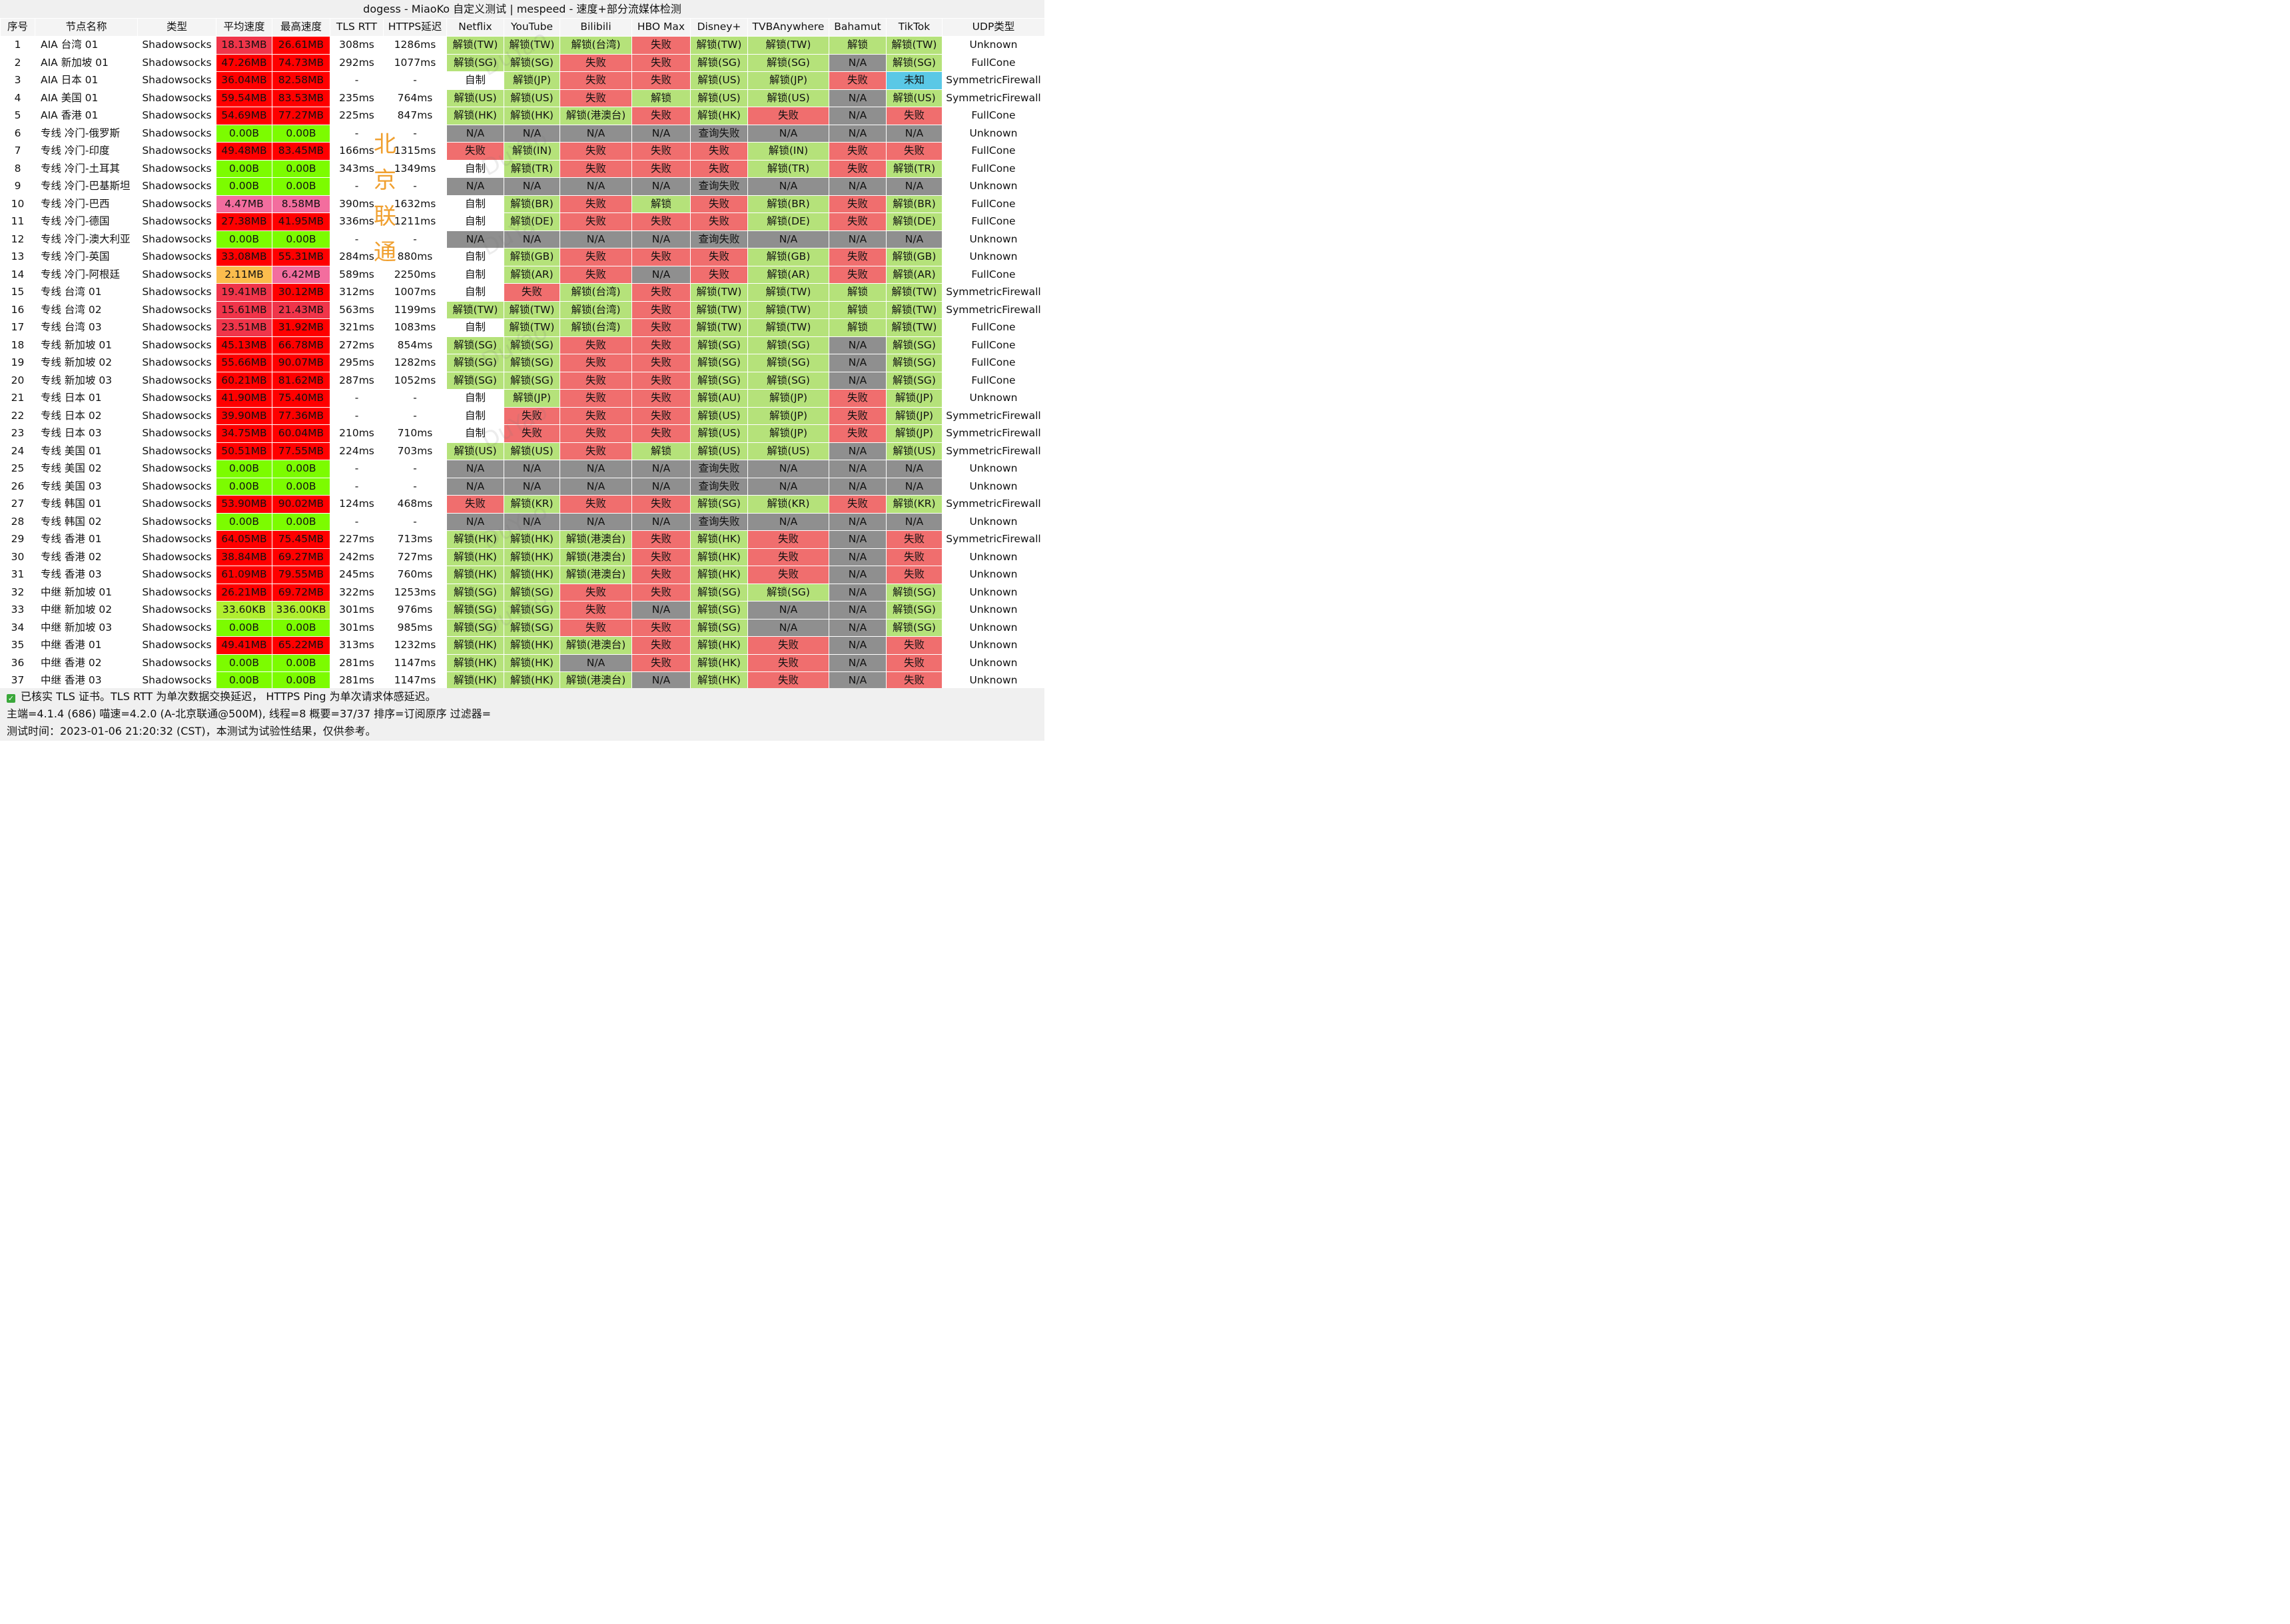 This screenshot has height=1624, width=2290. What do you see at coordinates (415, 222) in the screenshot?
I see `https-latency-cell: 1211ms` at bounding box center [415, 222].